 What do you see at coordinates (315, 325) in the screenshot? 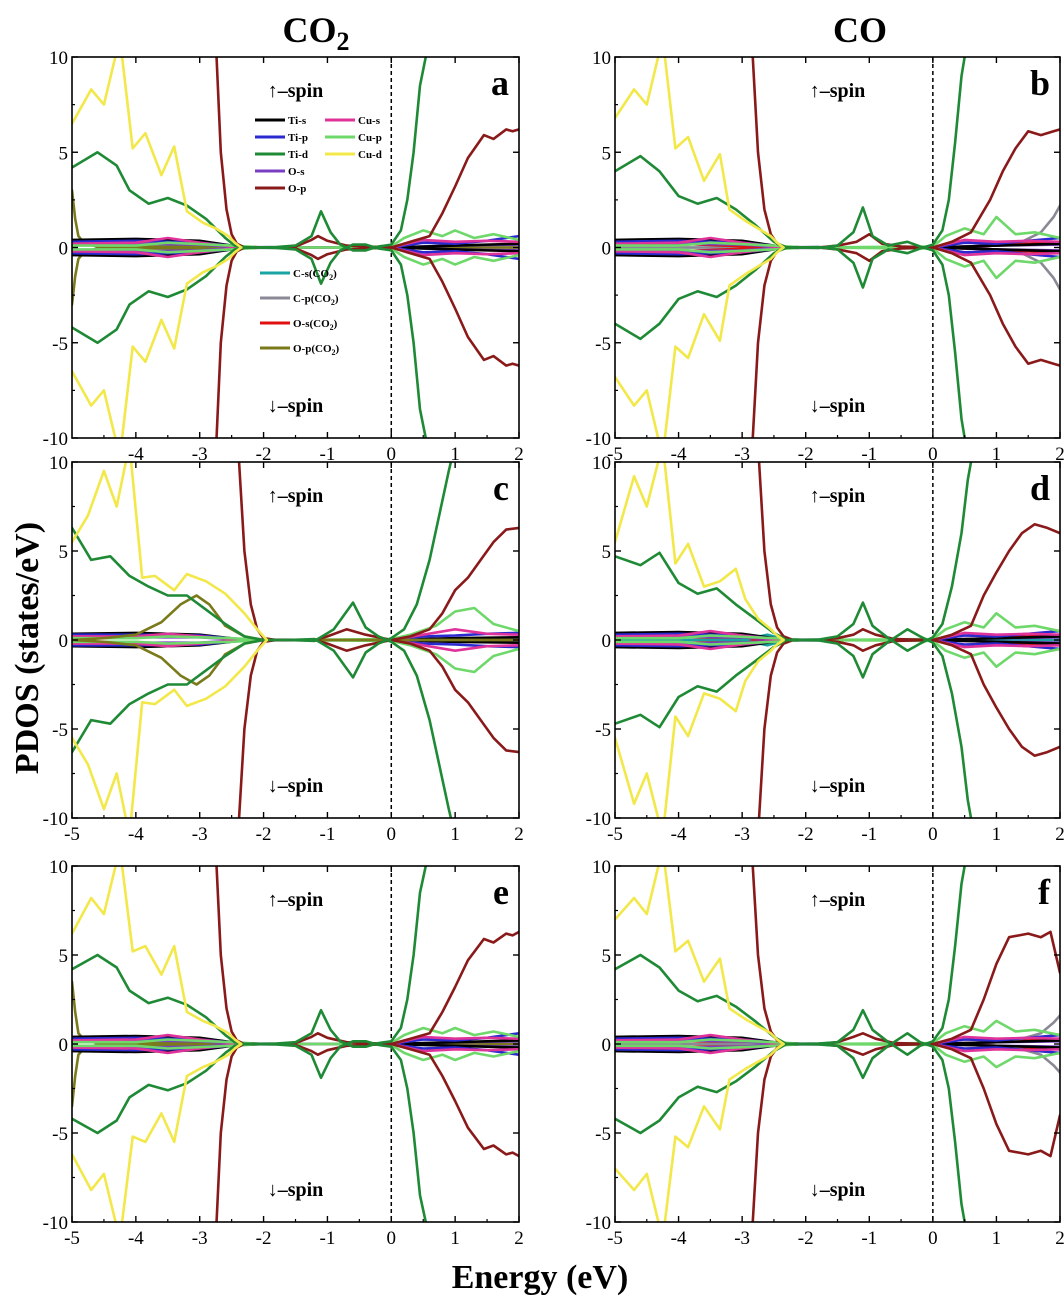
I see `legend-label: O-s(CO2)` at bounding box center [315, 325].